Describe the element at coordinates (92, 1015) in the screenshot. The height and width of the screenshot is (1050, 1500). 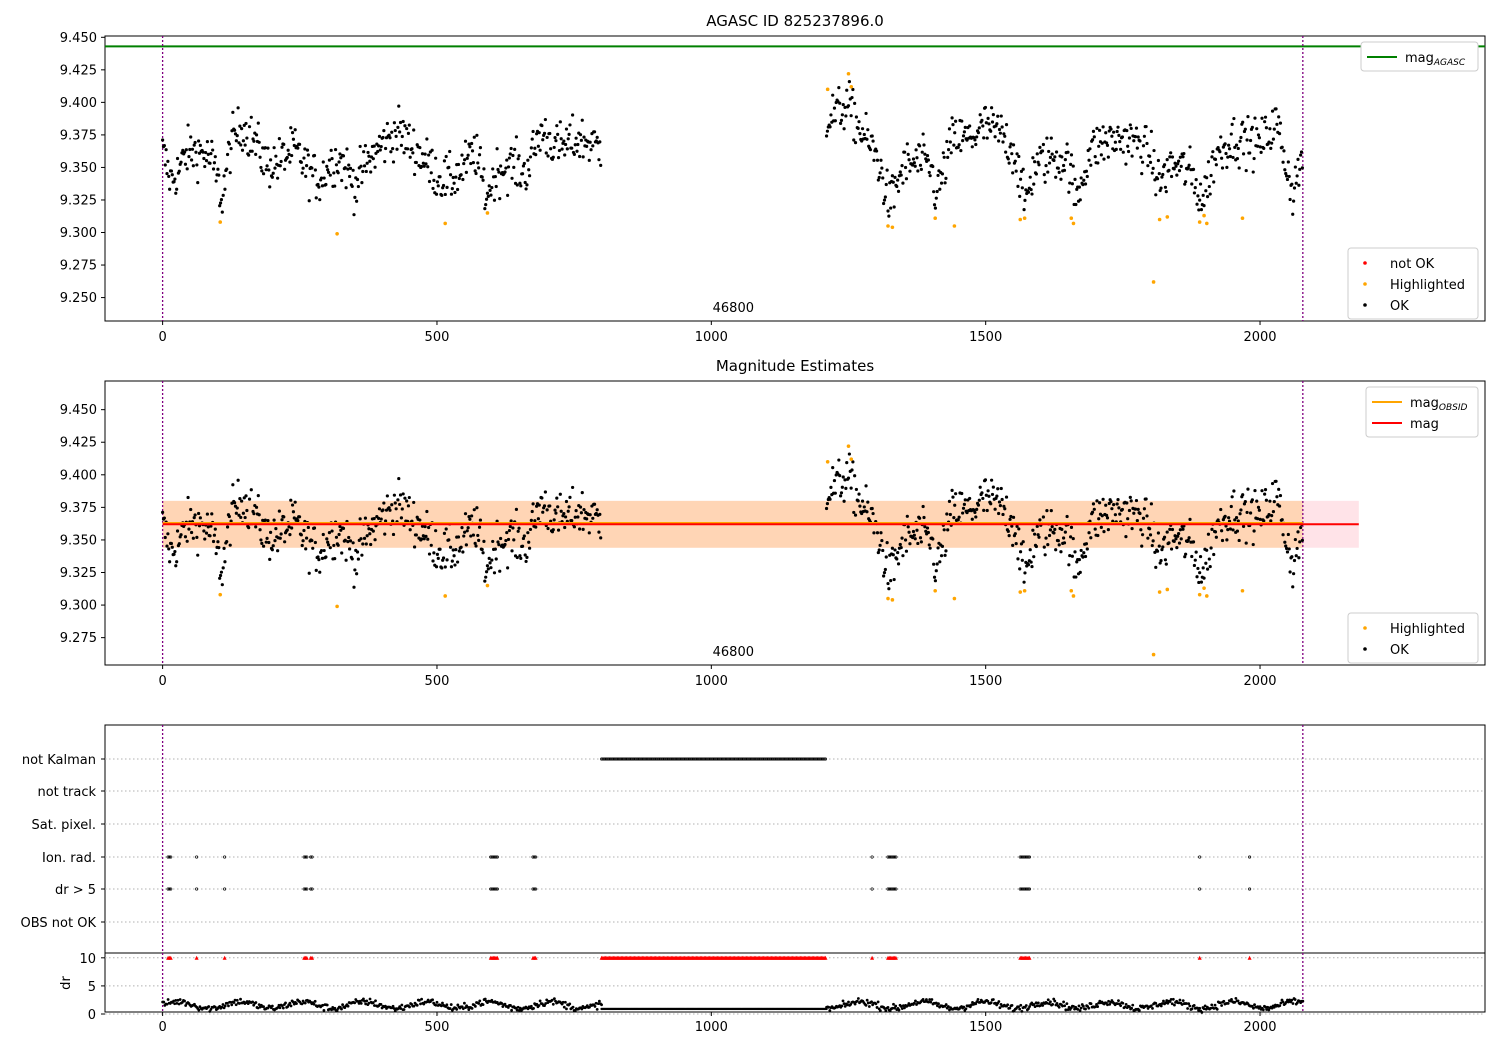
I see `dr-ytick-label: 0` at that location.